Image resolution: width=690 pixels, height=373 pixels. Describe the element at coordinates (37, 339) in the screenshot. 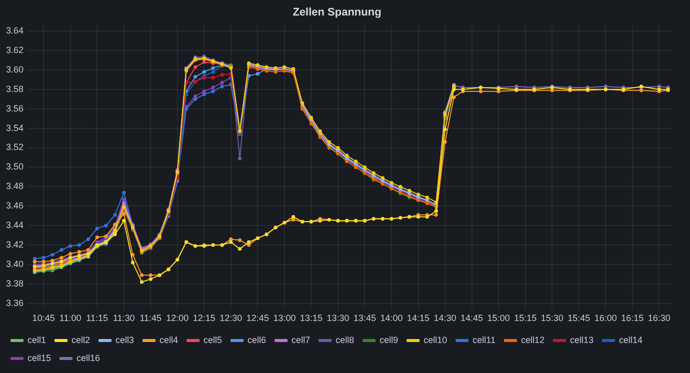

I see `legend-label: cell1` at that location.